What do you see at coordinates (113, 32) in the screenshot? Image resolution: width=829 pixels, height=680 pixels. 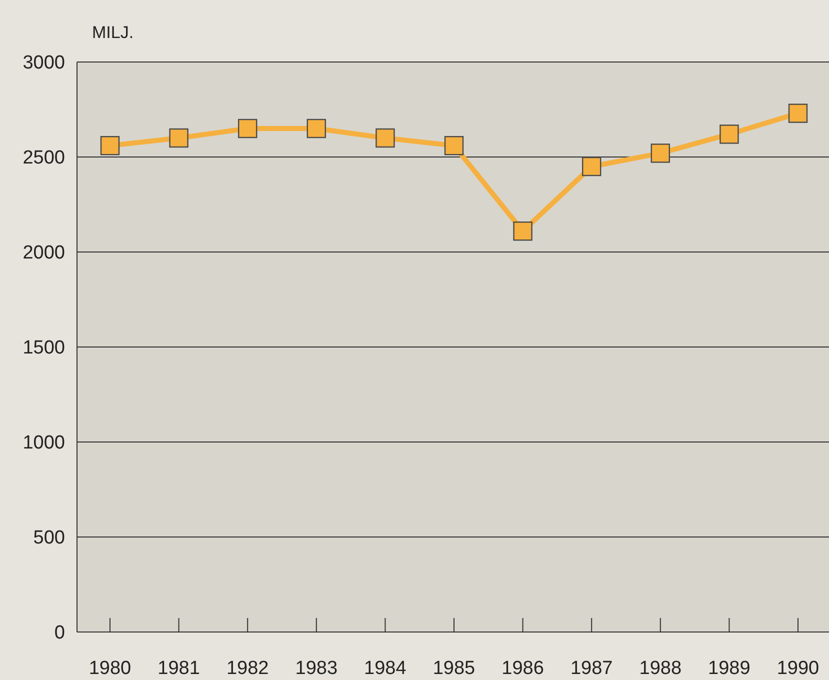 I see `y-axis-title: MILJ.` at bounding box center [113, 32].